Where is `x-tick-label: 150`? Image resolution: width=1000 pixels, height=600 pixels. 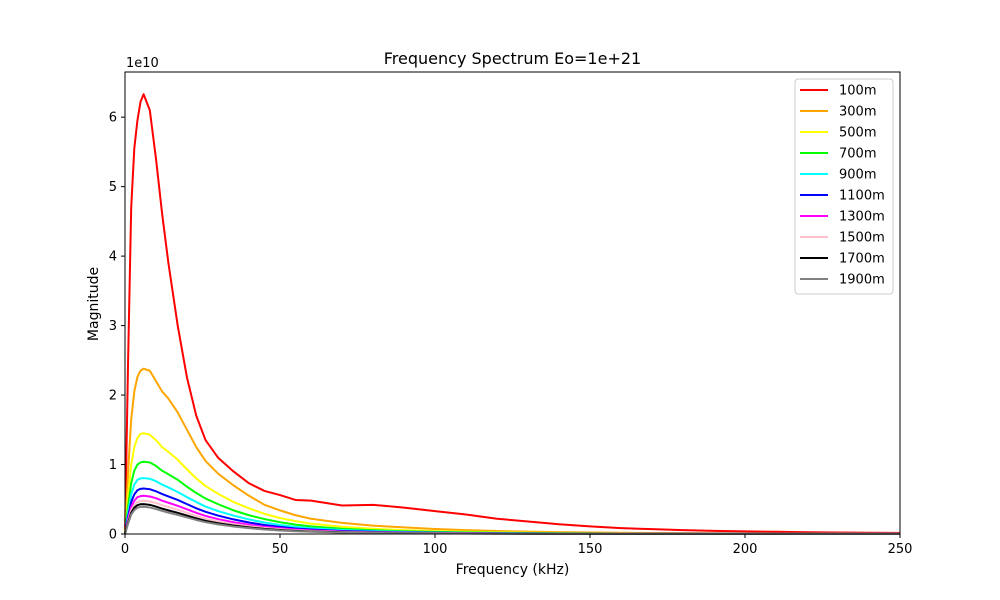
x-tick-label: 150 is located at coordinates (590, 549).